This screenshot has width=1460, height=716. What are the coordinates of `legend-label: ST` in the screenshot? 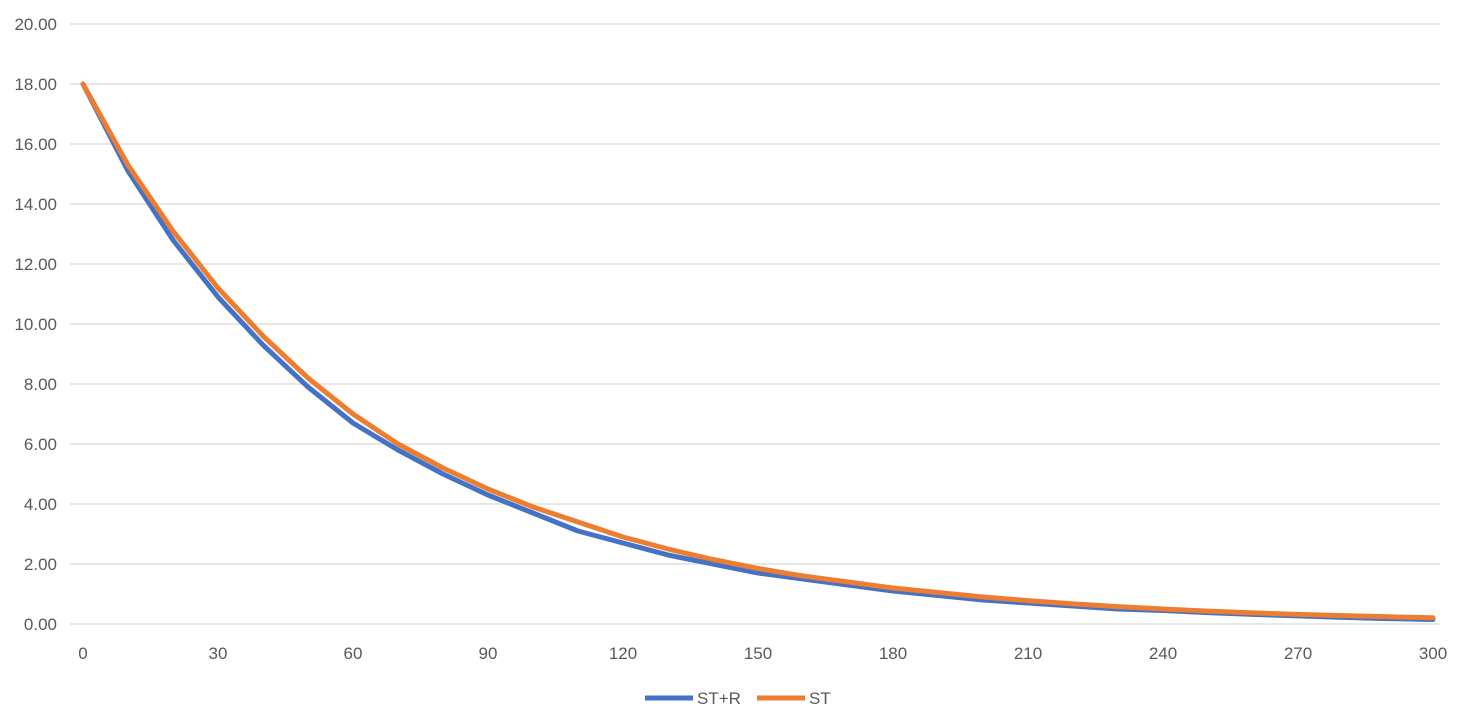 It's located at (820, 698).